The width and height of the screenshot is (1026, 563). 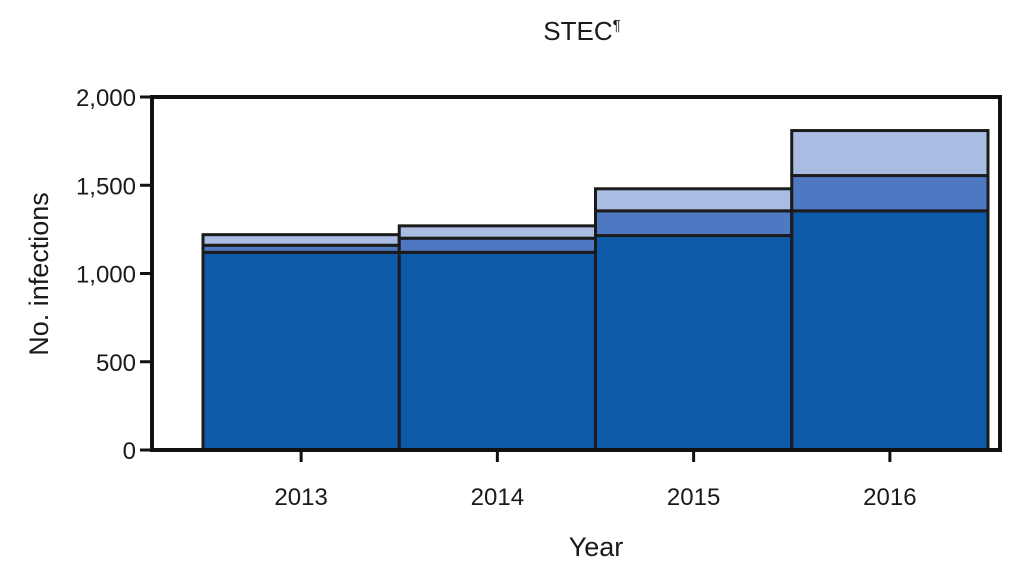 What do you see at coordinates (116, 363) in the screenshot?
I see `y-tick-label: 500` at bounding box center [116, 363].